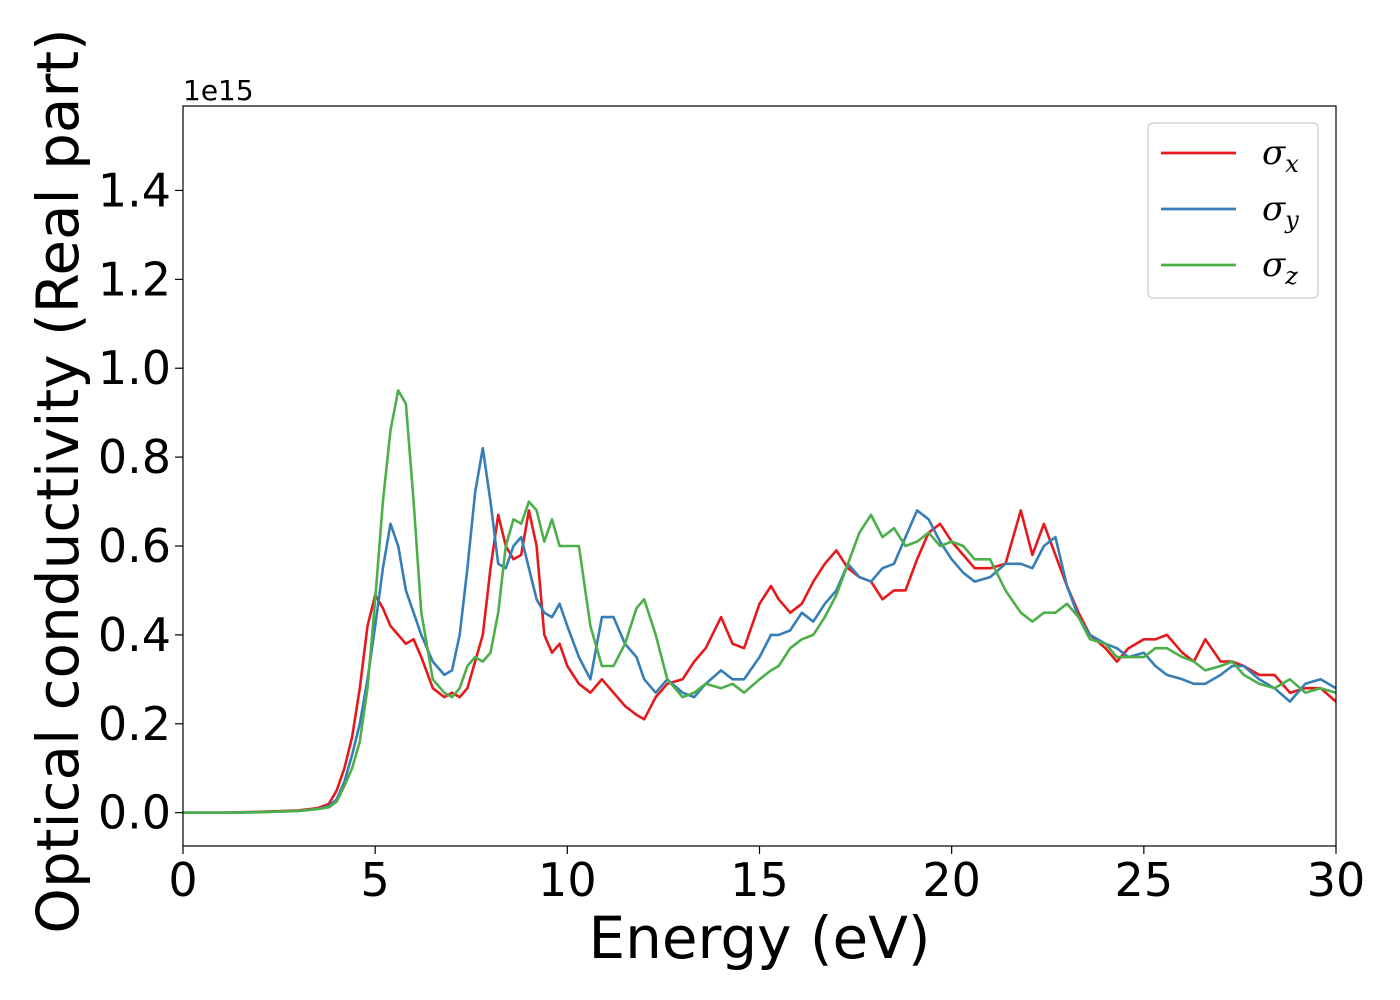  What do you see at coordinates (1144, 880) in the screenshot?
I see `x-tick-label: 25` at bounding box center [1144, 880].